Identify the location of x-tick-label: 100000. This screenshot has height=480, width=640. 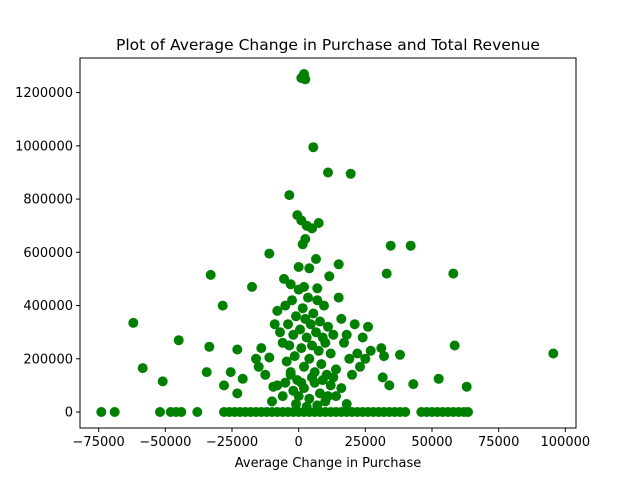
(566, 442).